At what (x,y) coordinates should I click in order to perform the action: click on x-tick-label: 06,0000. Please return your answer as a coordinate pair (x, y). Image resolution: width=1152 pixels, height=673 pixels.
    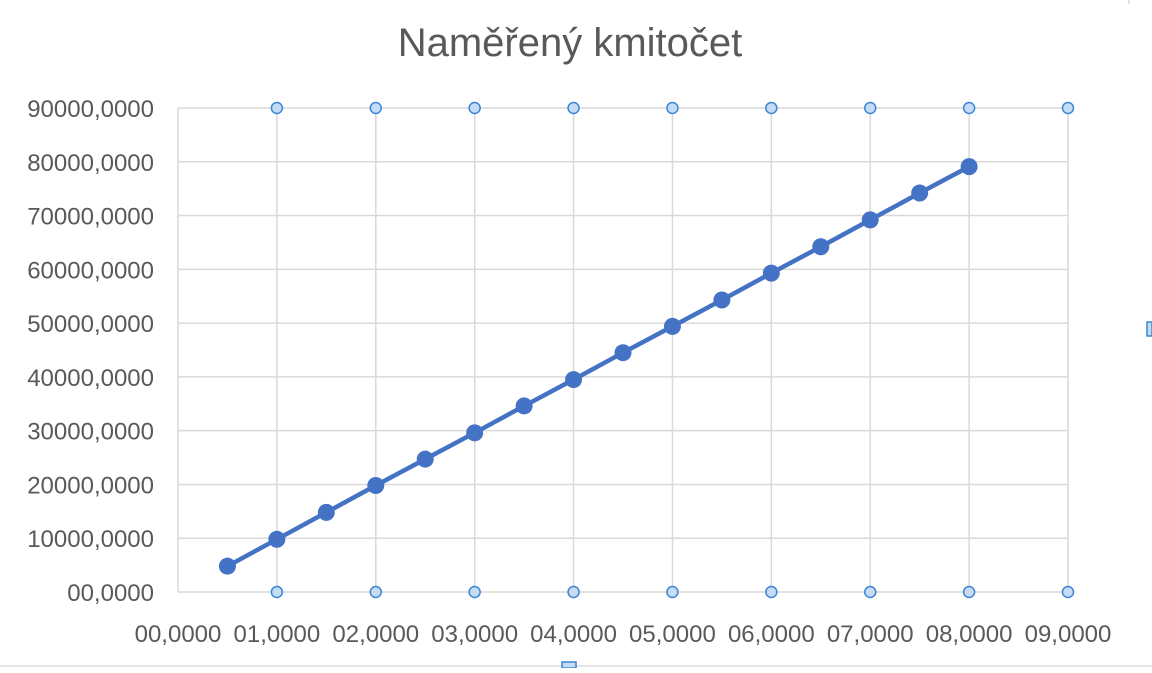
    Looking at the image, I should click on (771, 634).